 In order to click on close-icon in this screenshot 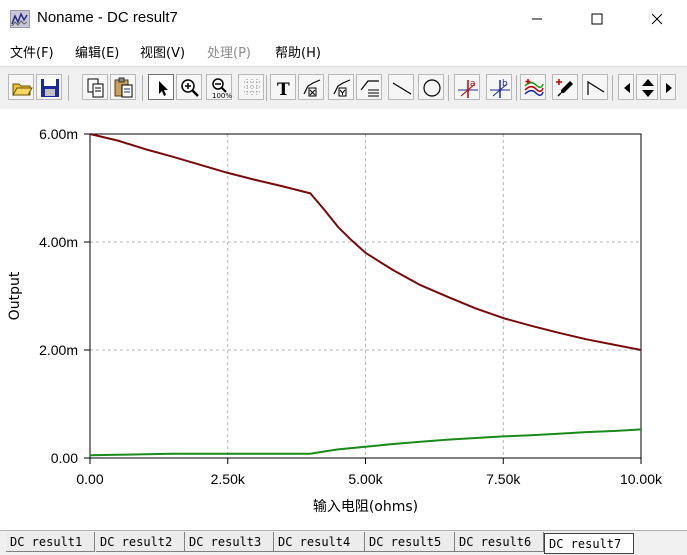, I will do `click(657, 19)`.